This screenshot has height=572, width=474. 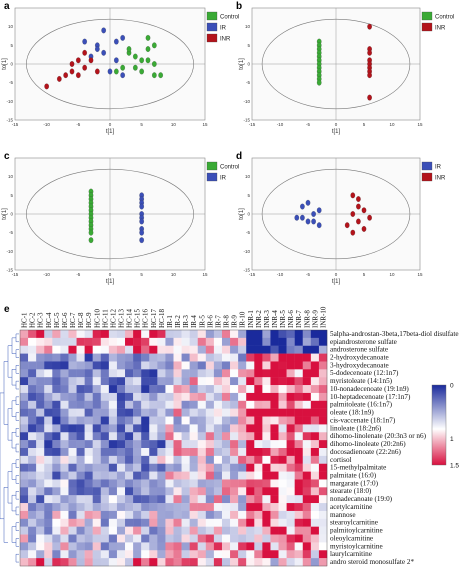 What do you see at coordinates (308, 124) in the screenshot?
I see `x-tick-label: -5` at bounding box center [308, 124].